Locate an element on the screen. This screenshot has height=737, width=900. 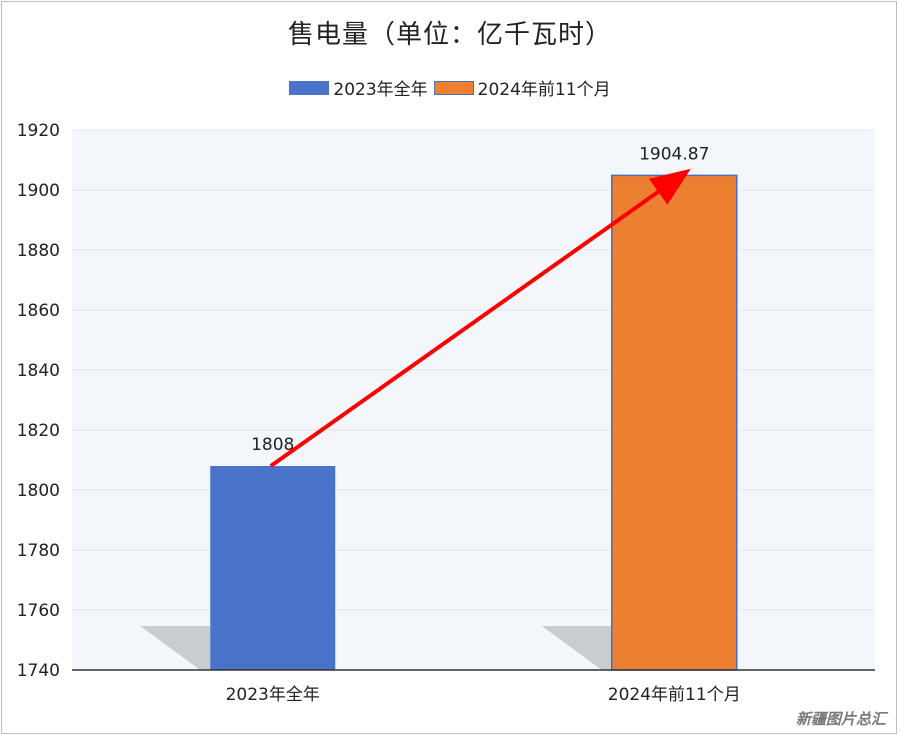
y-tick-label: 1780 is located at coordinates (38, 551).